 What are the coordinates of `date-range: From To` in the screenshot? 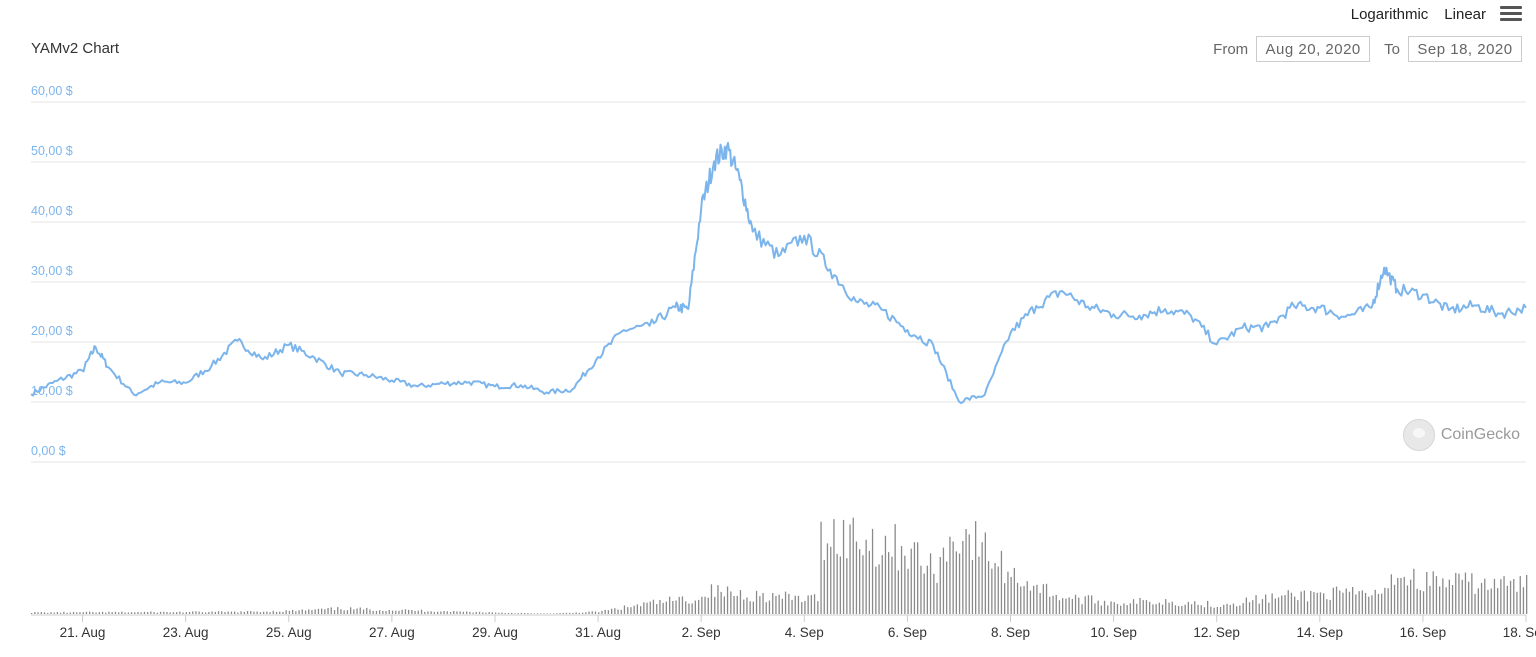 It's located at (1367, 49).